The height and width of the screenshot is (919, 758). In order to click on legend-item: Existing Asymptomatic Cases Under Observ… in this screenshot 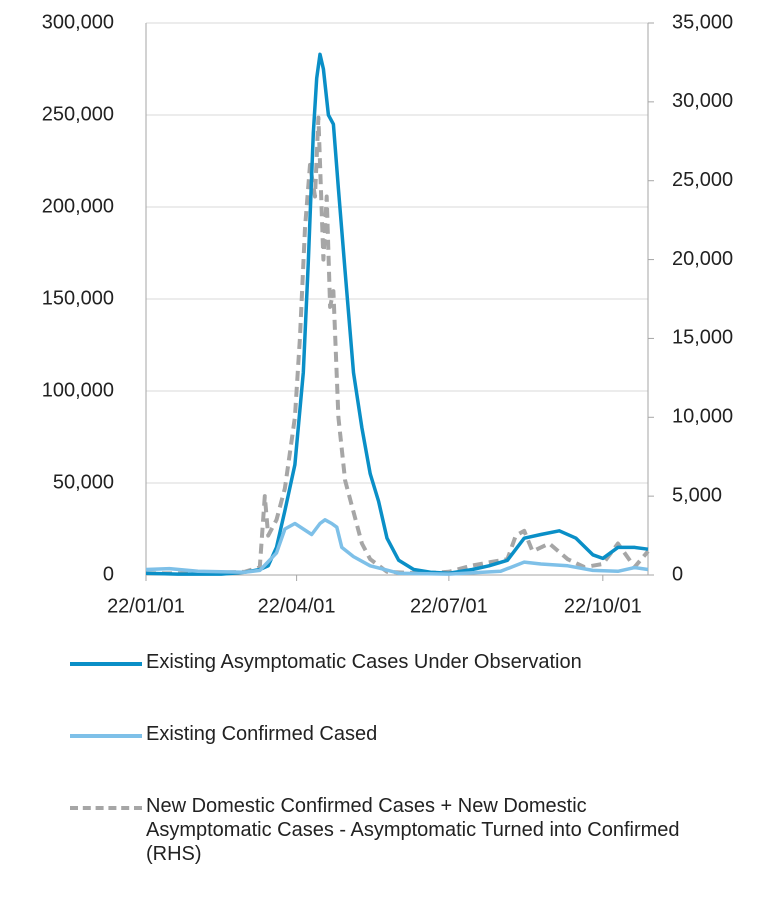, I will do `click(379, 662)`.